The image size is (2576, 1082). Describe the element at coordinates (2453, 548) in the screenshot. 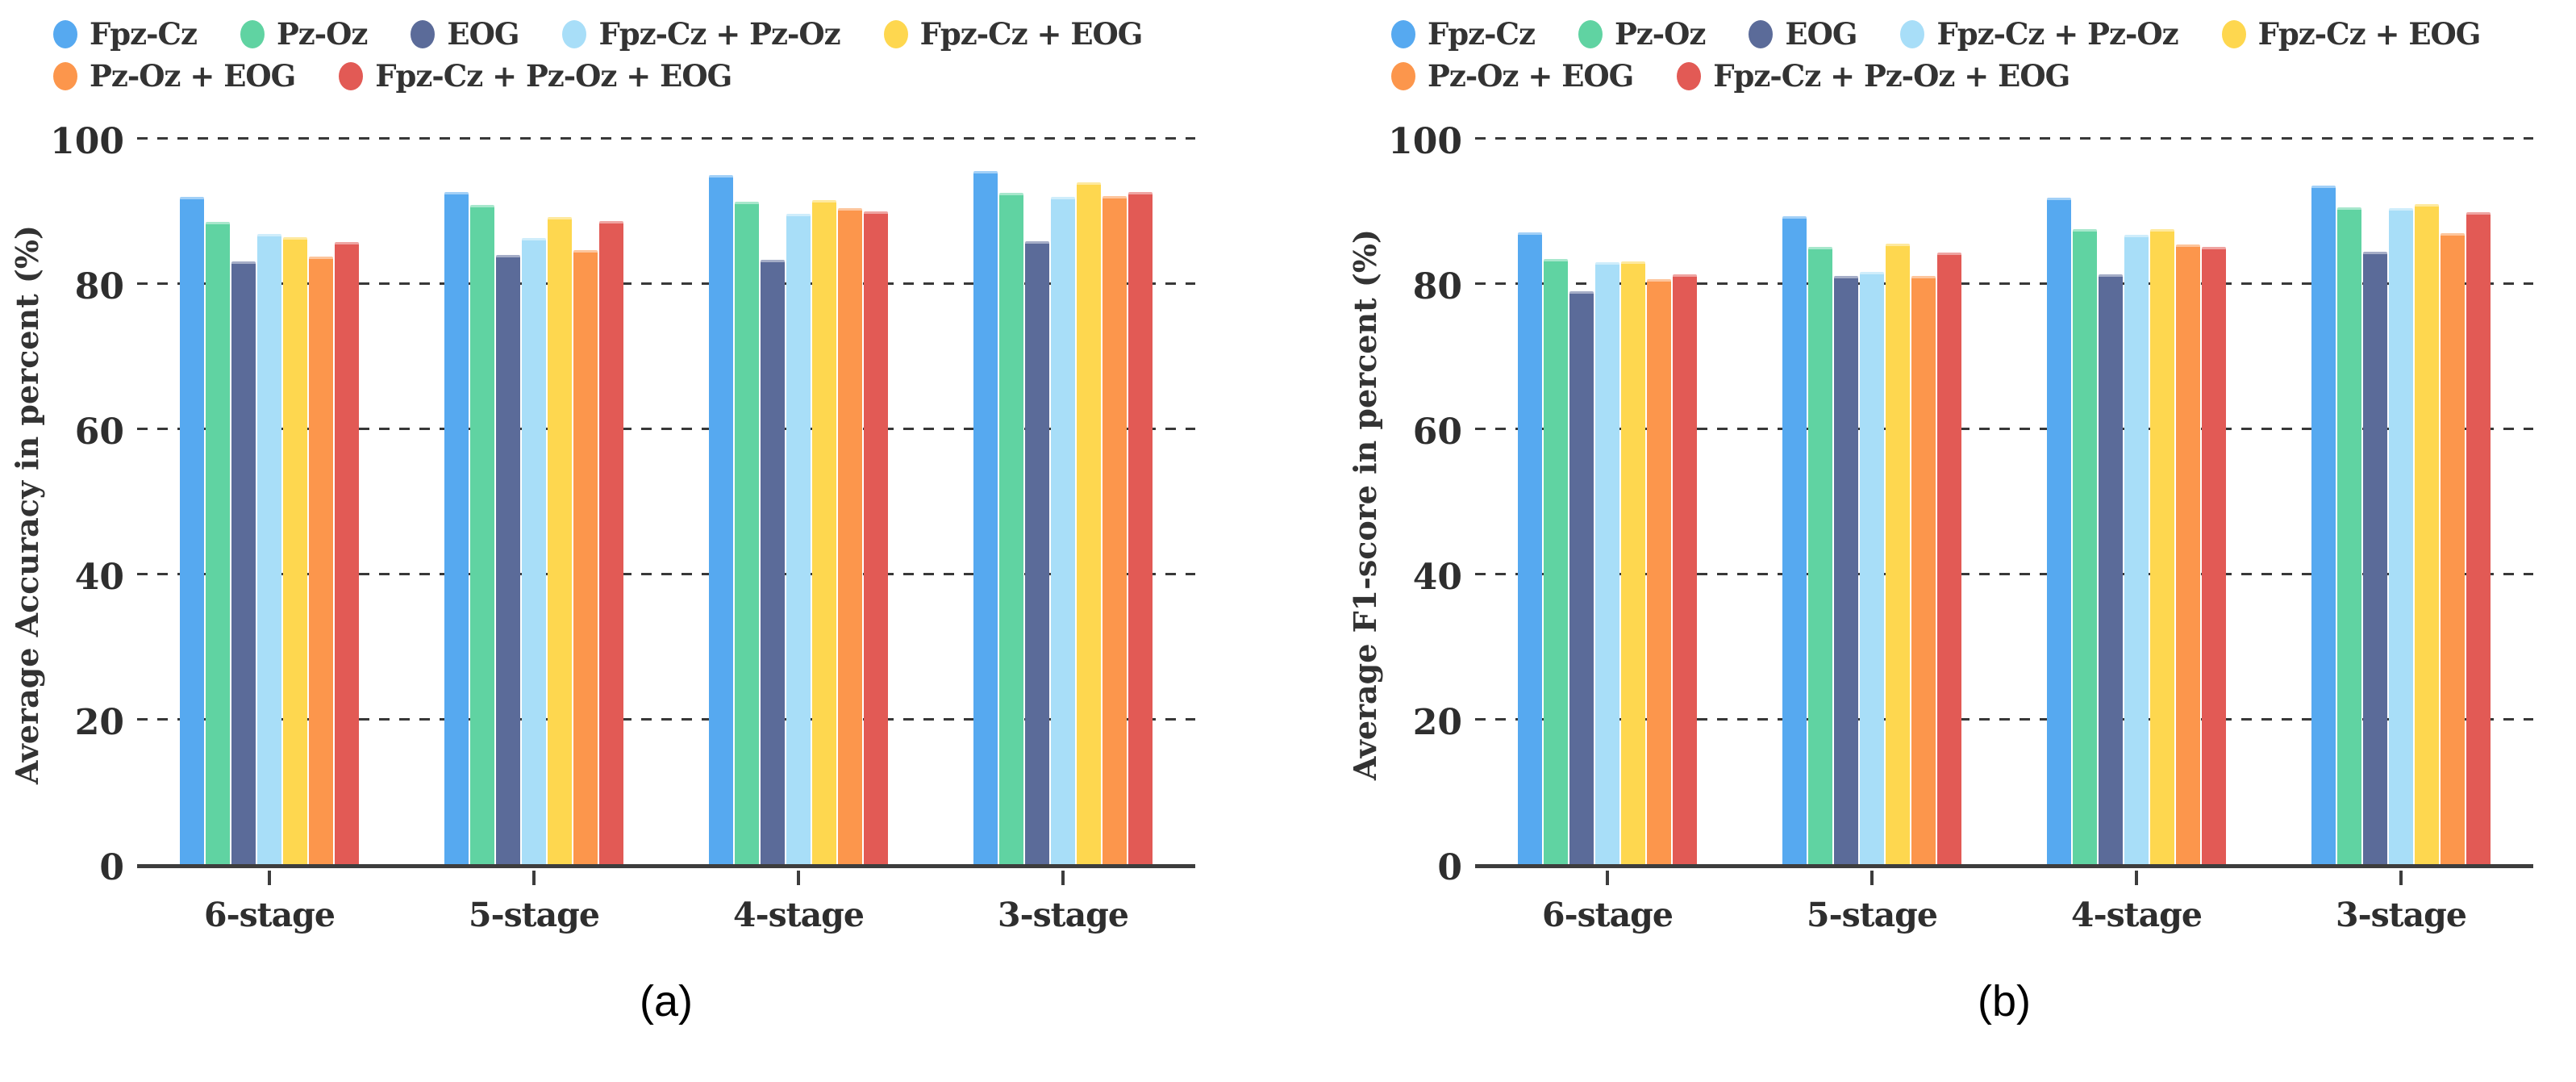

I see `bar-Pz-Oz + EOG-3-stage` at that location.